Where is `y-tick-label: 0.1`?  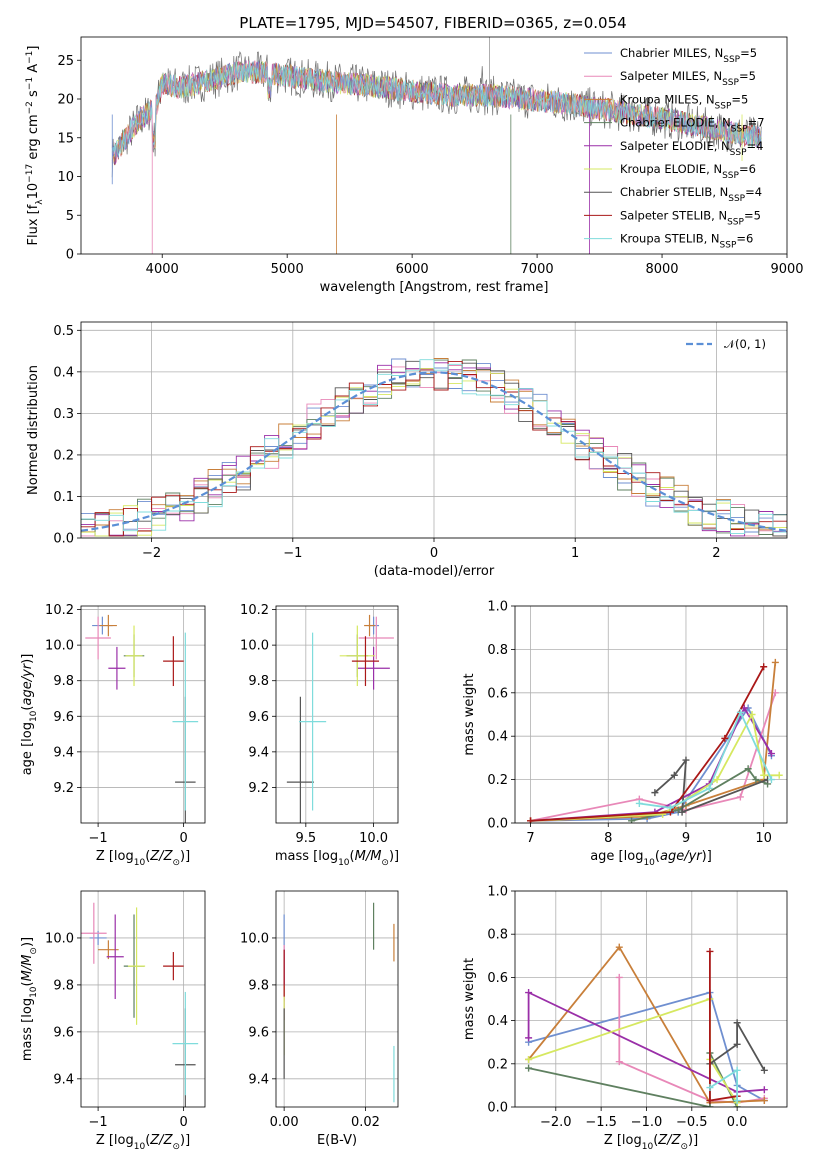 y-tick-label: 0.1 is located at coordinates (63, 497).